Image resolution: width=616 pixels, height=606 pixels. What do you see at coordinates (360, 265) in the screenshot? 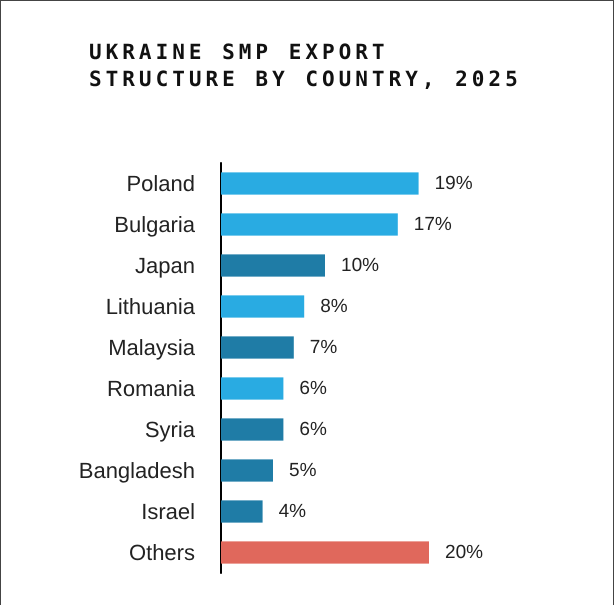
I see `data-label: 10%` at bounding box center [360, 265].